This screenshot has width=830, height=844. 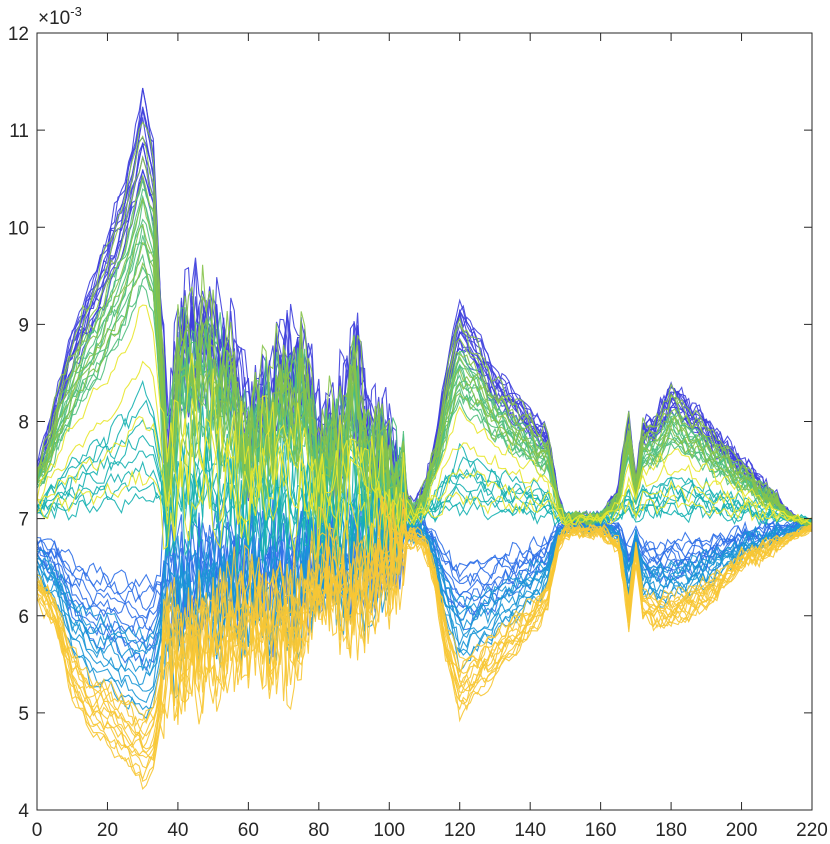 I want to click on x-tick-label: 180, so click(x=671, y=830).